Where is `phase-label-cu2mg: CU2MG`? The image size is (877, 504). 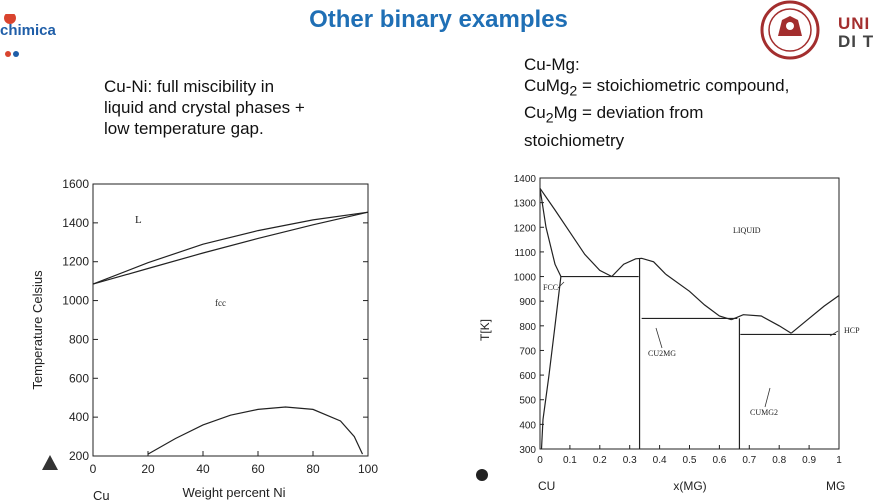
phase-label-cu2mg: CU2MG is located at coordinates (662, 353).